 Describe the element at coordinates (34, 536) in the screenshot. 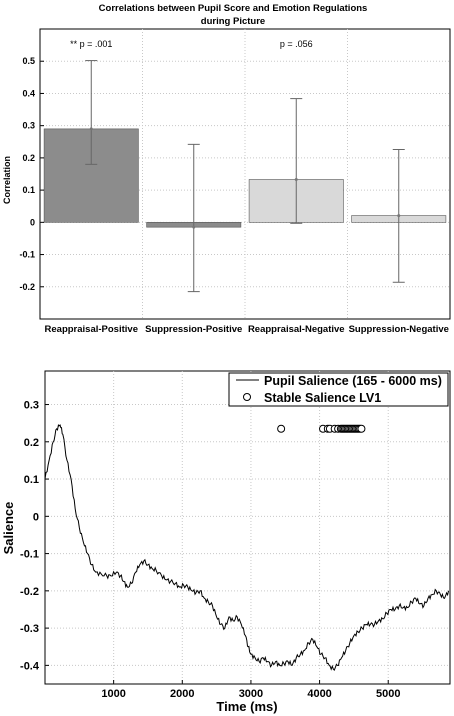

I see `chart2-y-ticks: -0.4 -0.3 -0.2 -0.1 0 0.1 0.2 0.3` at that location.